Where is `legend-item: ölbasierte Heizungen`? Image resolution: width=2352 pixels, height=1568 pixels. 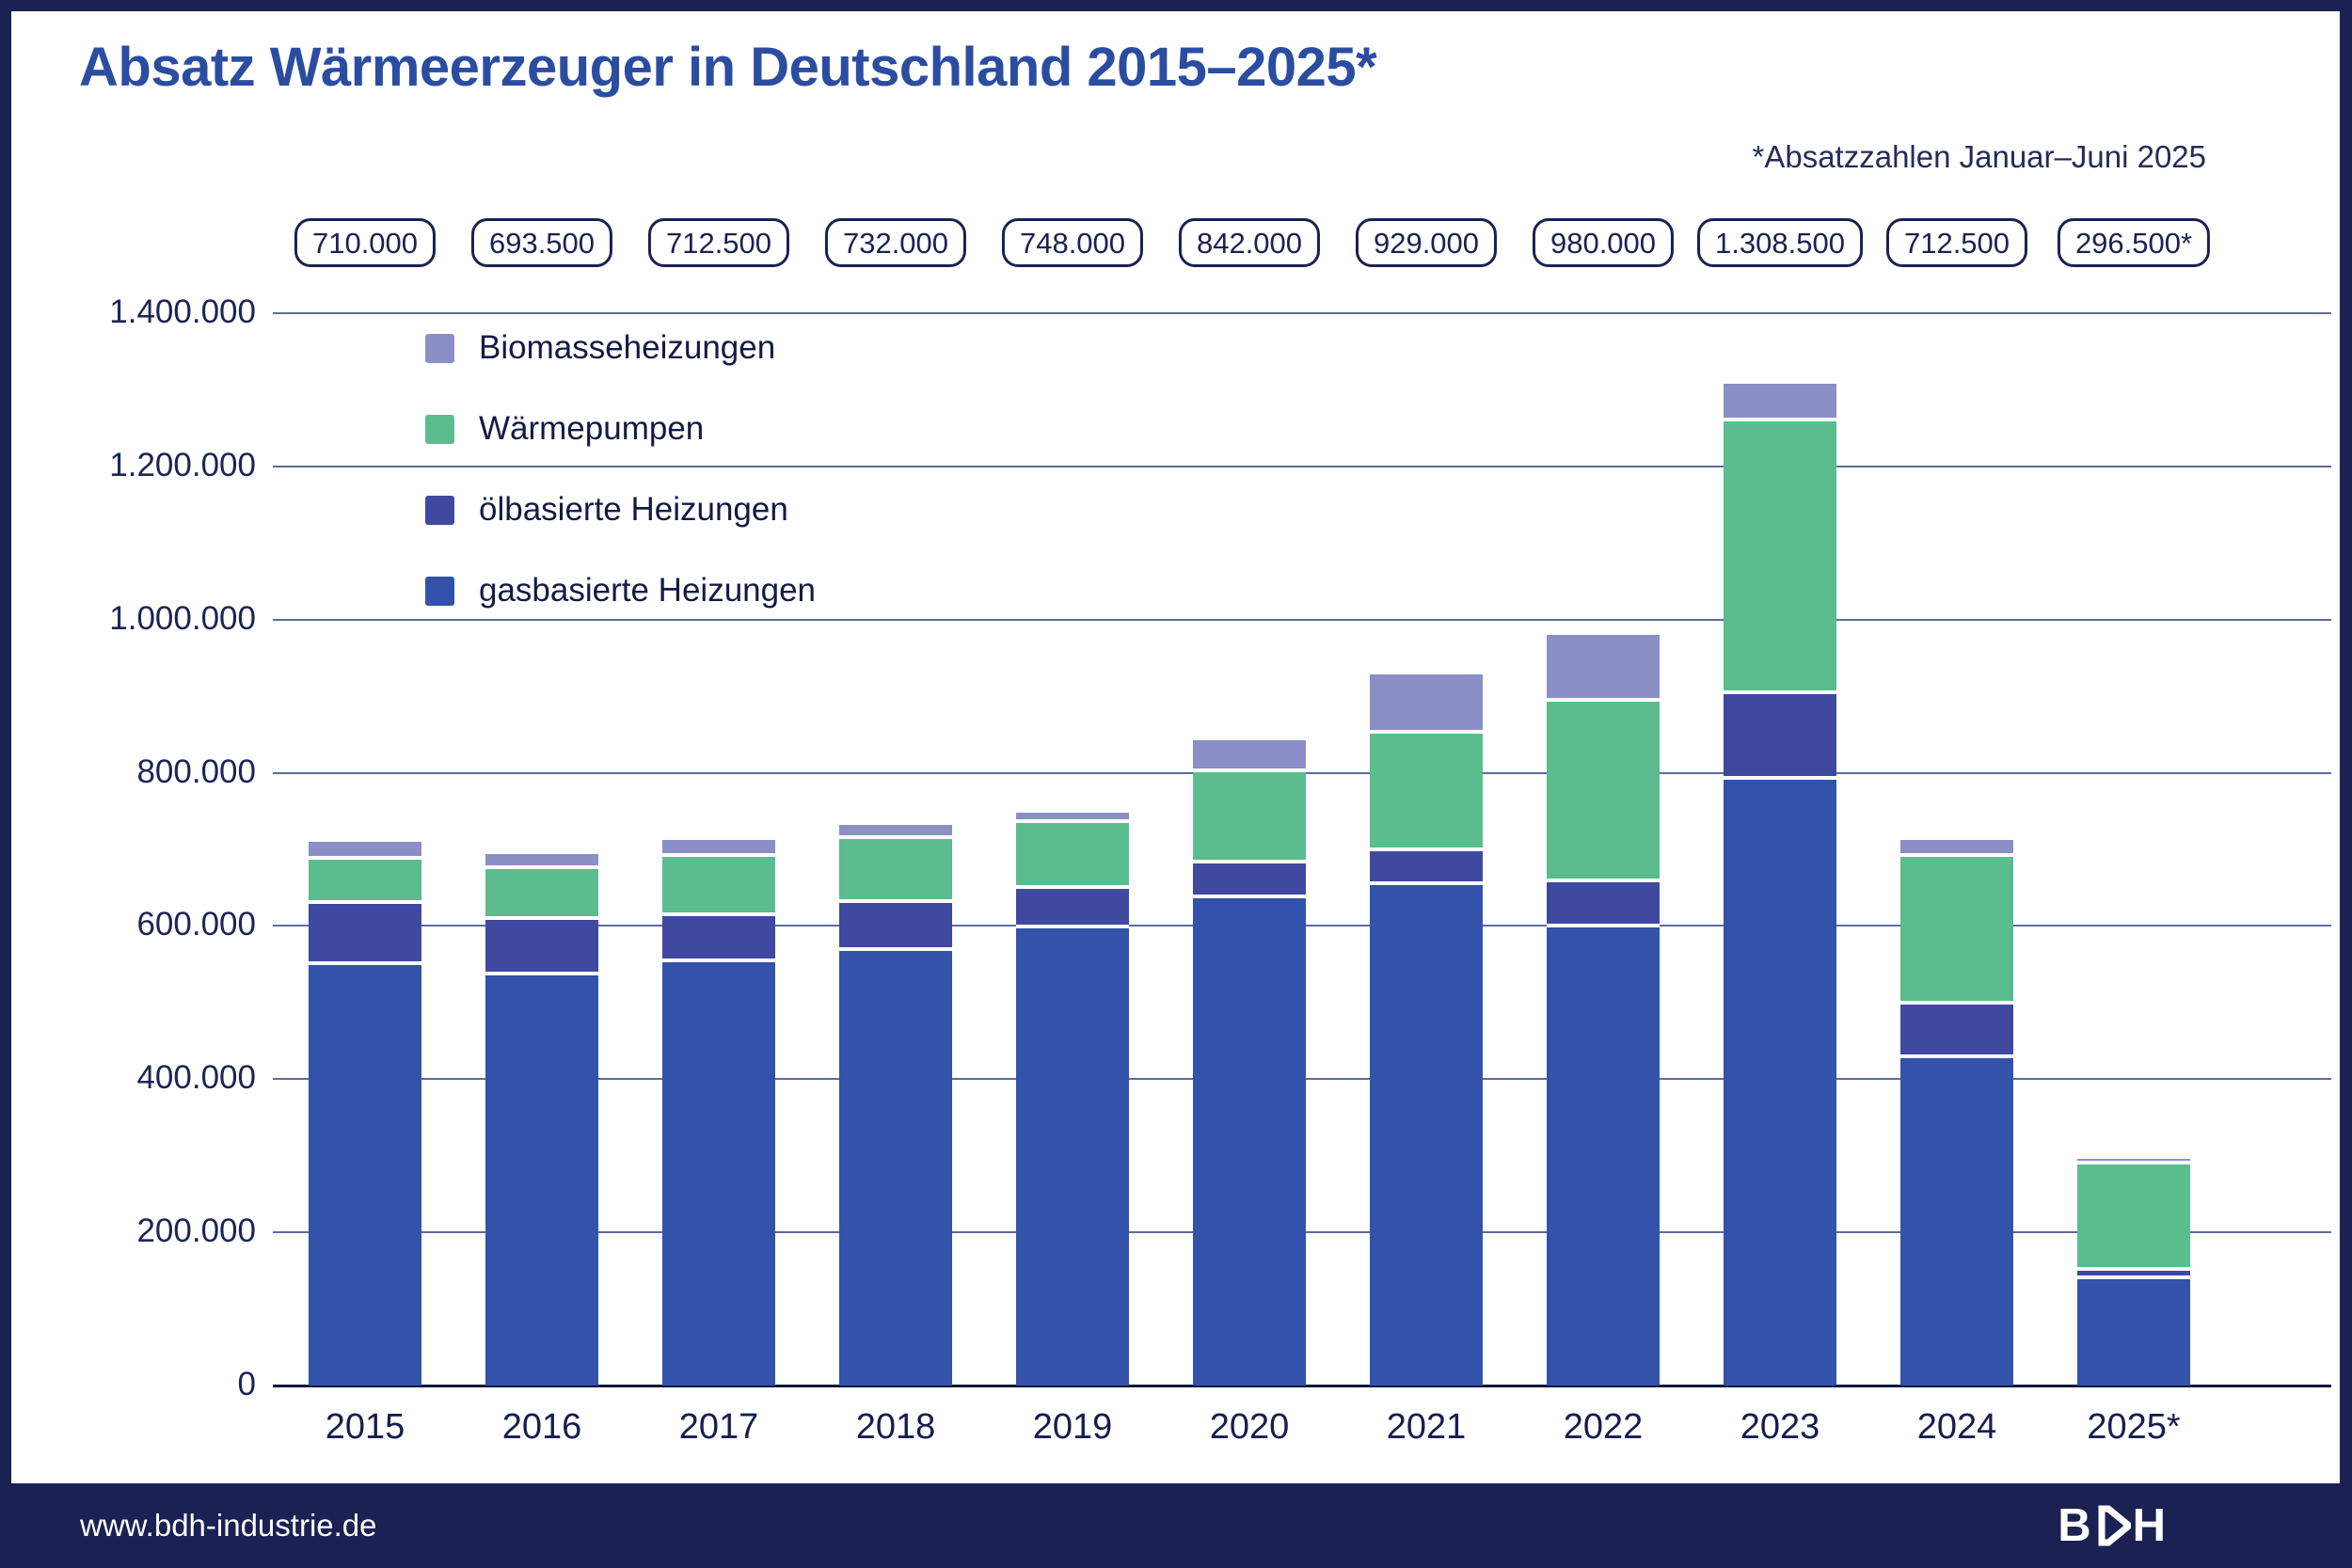
legend-item: ölbasierte Heizungen is located at coordinates (620, 510).